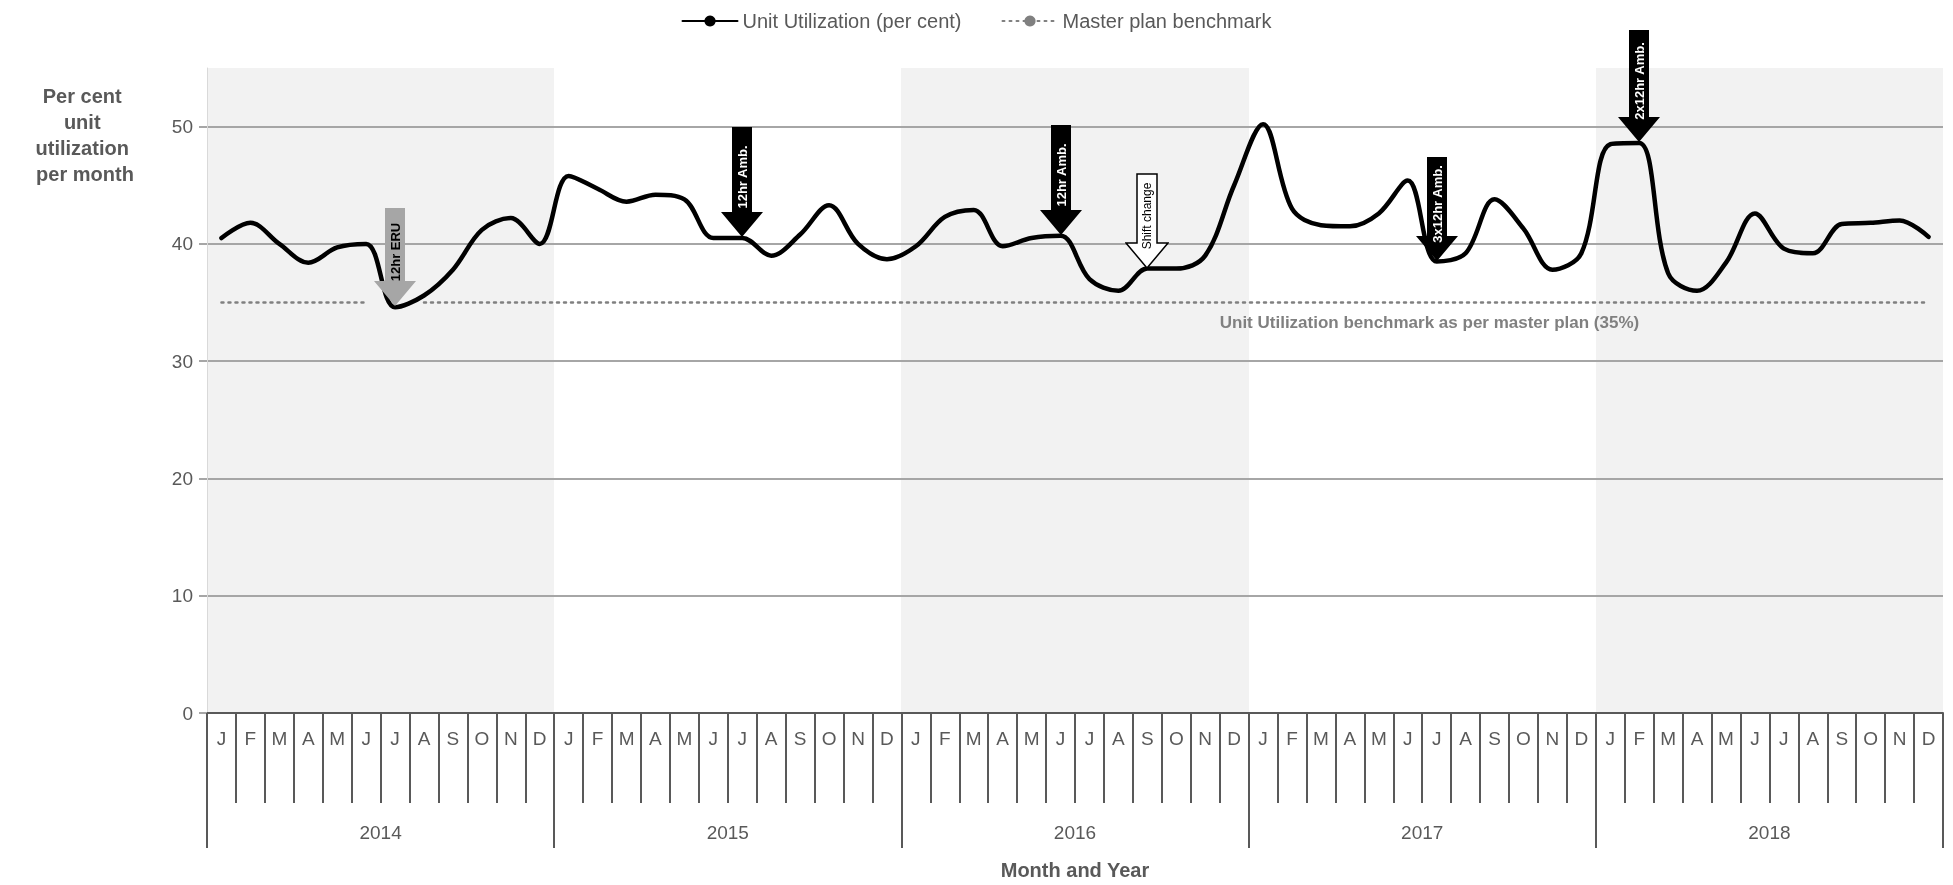 Image resolution: width=1953 pixels, height=885 pixels. I want to click on legend-label: Unit Utilization (per cent), so click(852, 21).